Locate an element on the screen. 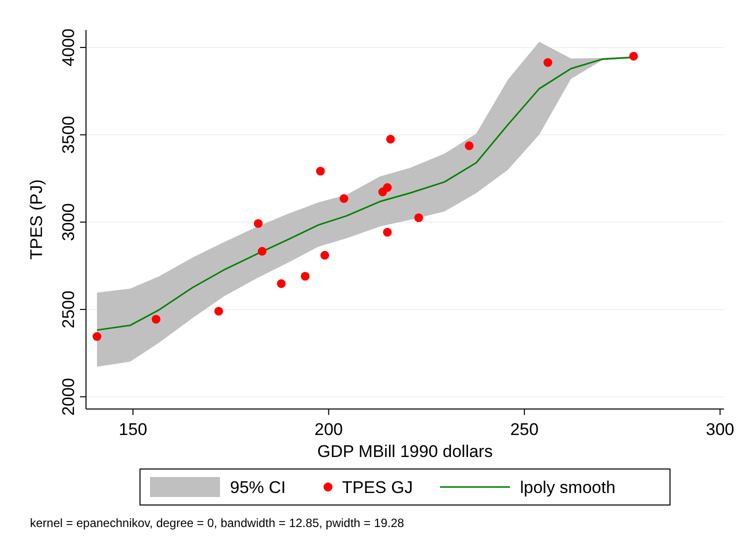  legend-label: TPES GJ is located at coordinates (377, 487).